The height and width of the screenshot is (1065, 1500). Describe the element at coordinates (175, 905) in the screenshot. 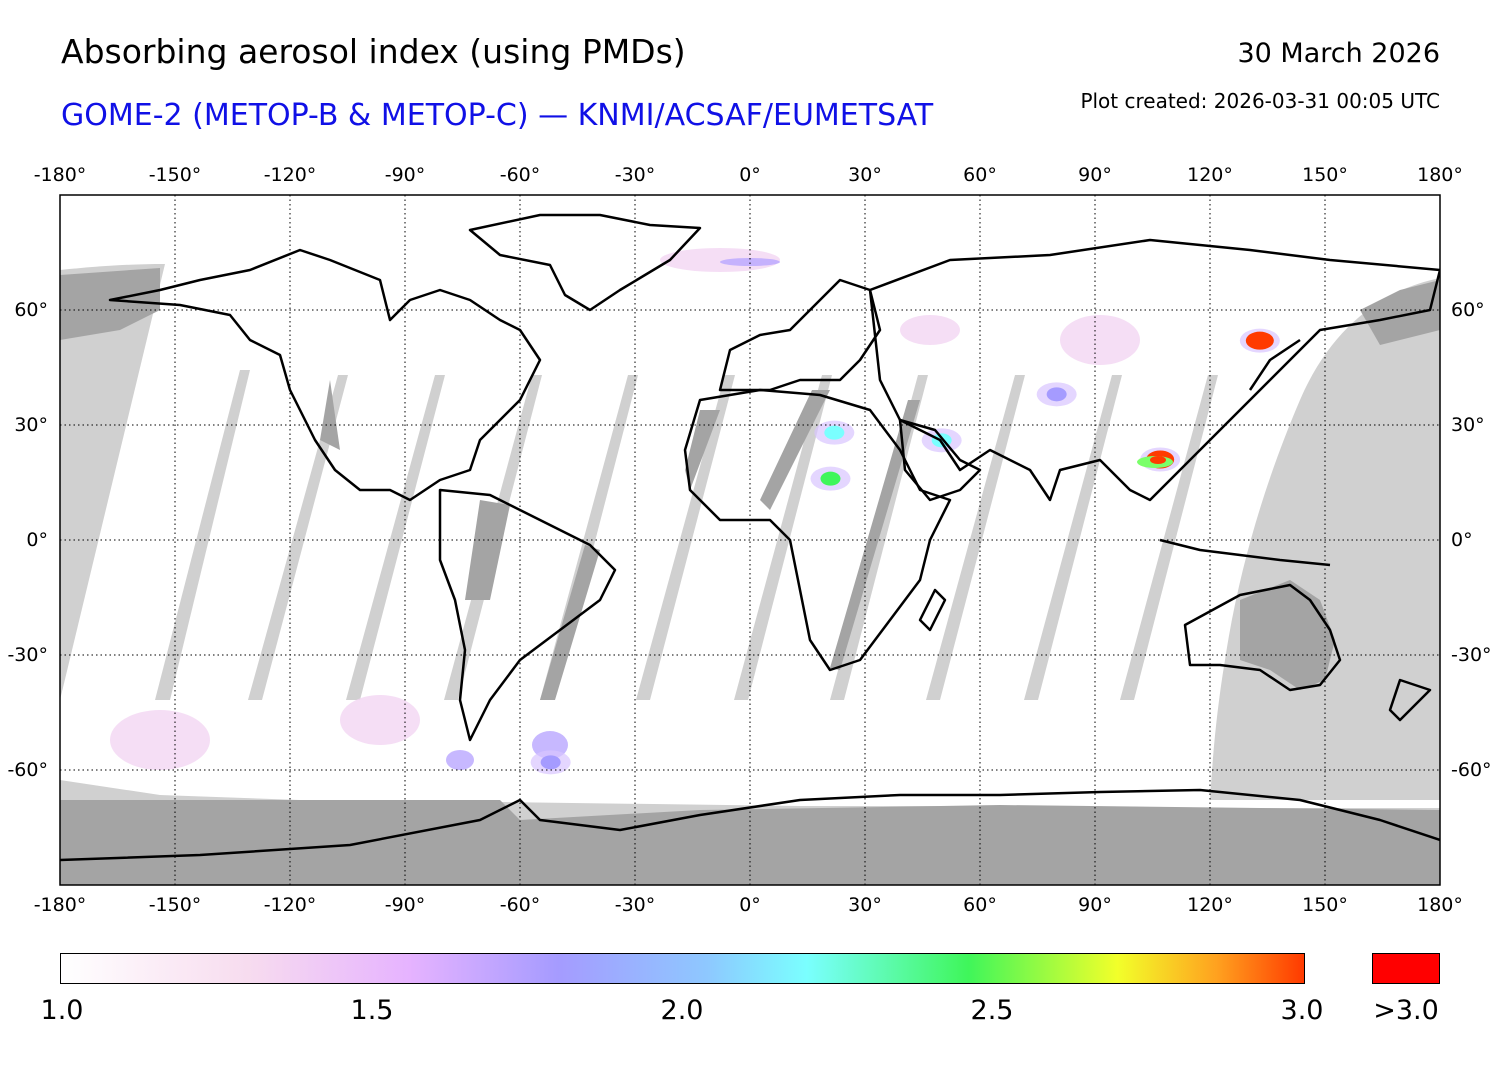

I see `lon-tick-bottom: -150°` at that location.